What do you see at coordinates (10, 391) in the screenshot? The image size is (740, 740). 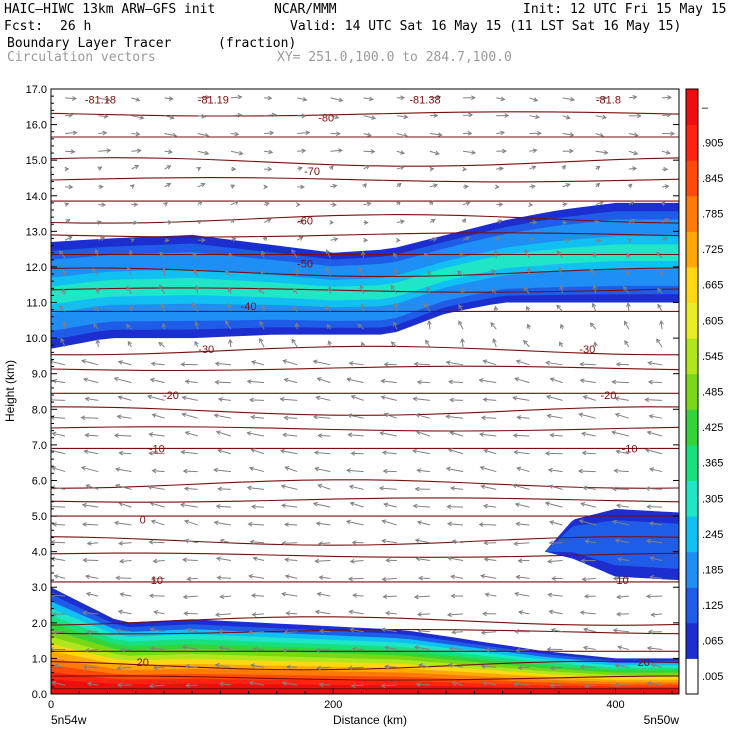 I see `y-axis-title: Height (km)` at bounding box center [10, 391].